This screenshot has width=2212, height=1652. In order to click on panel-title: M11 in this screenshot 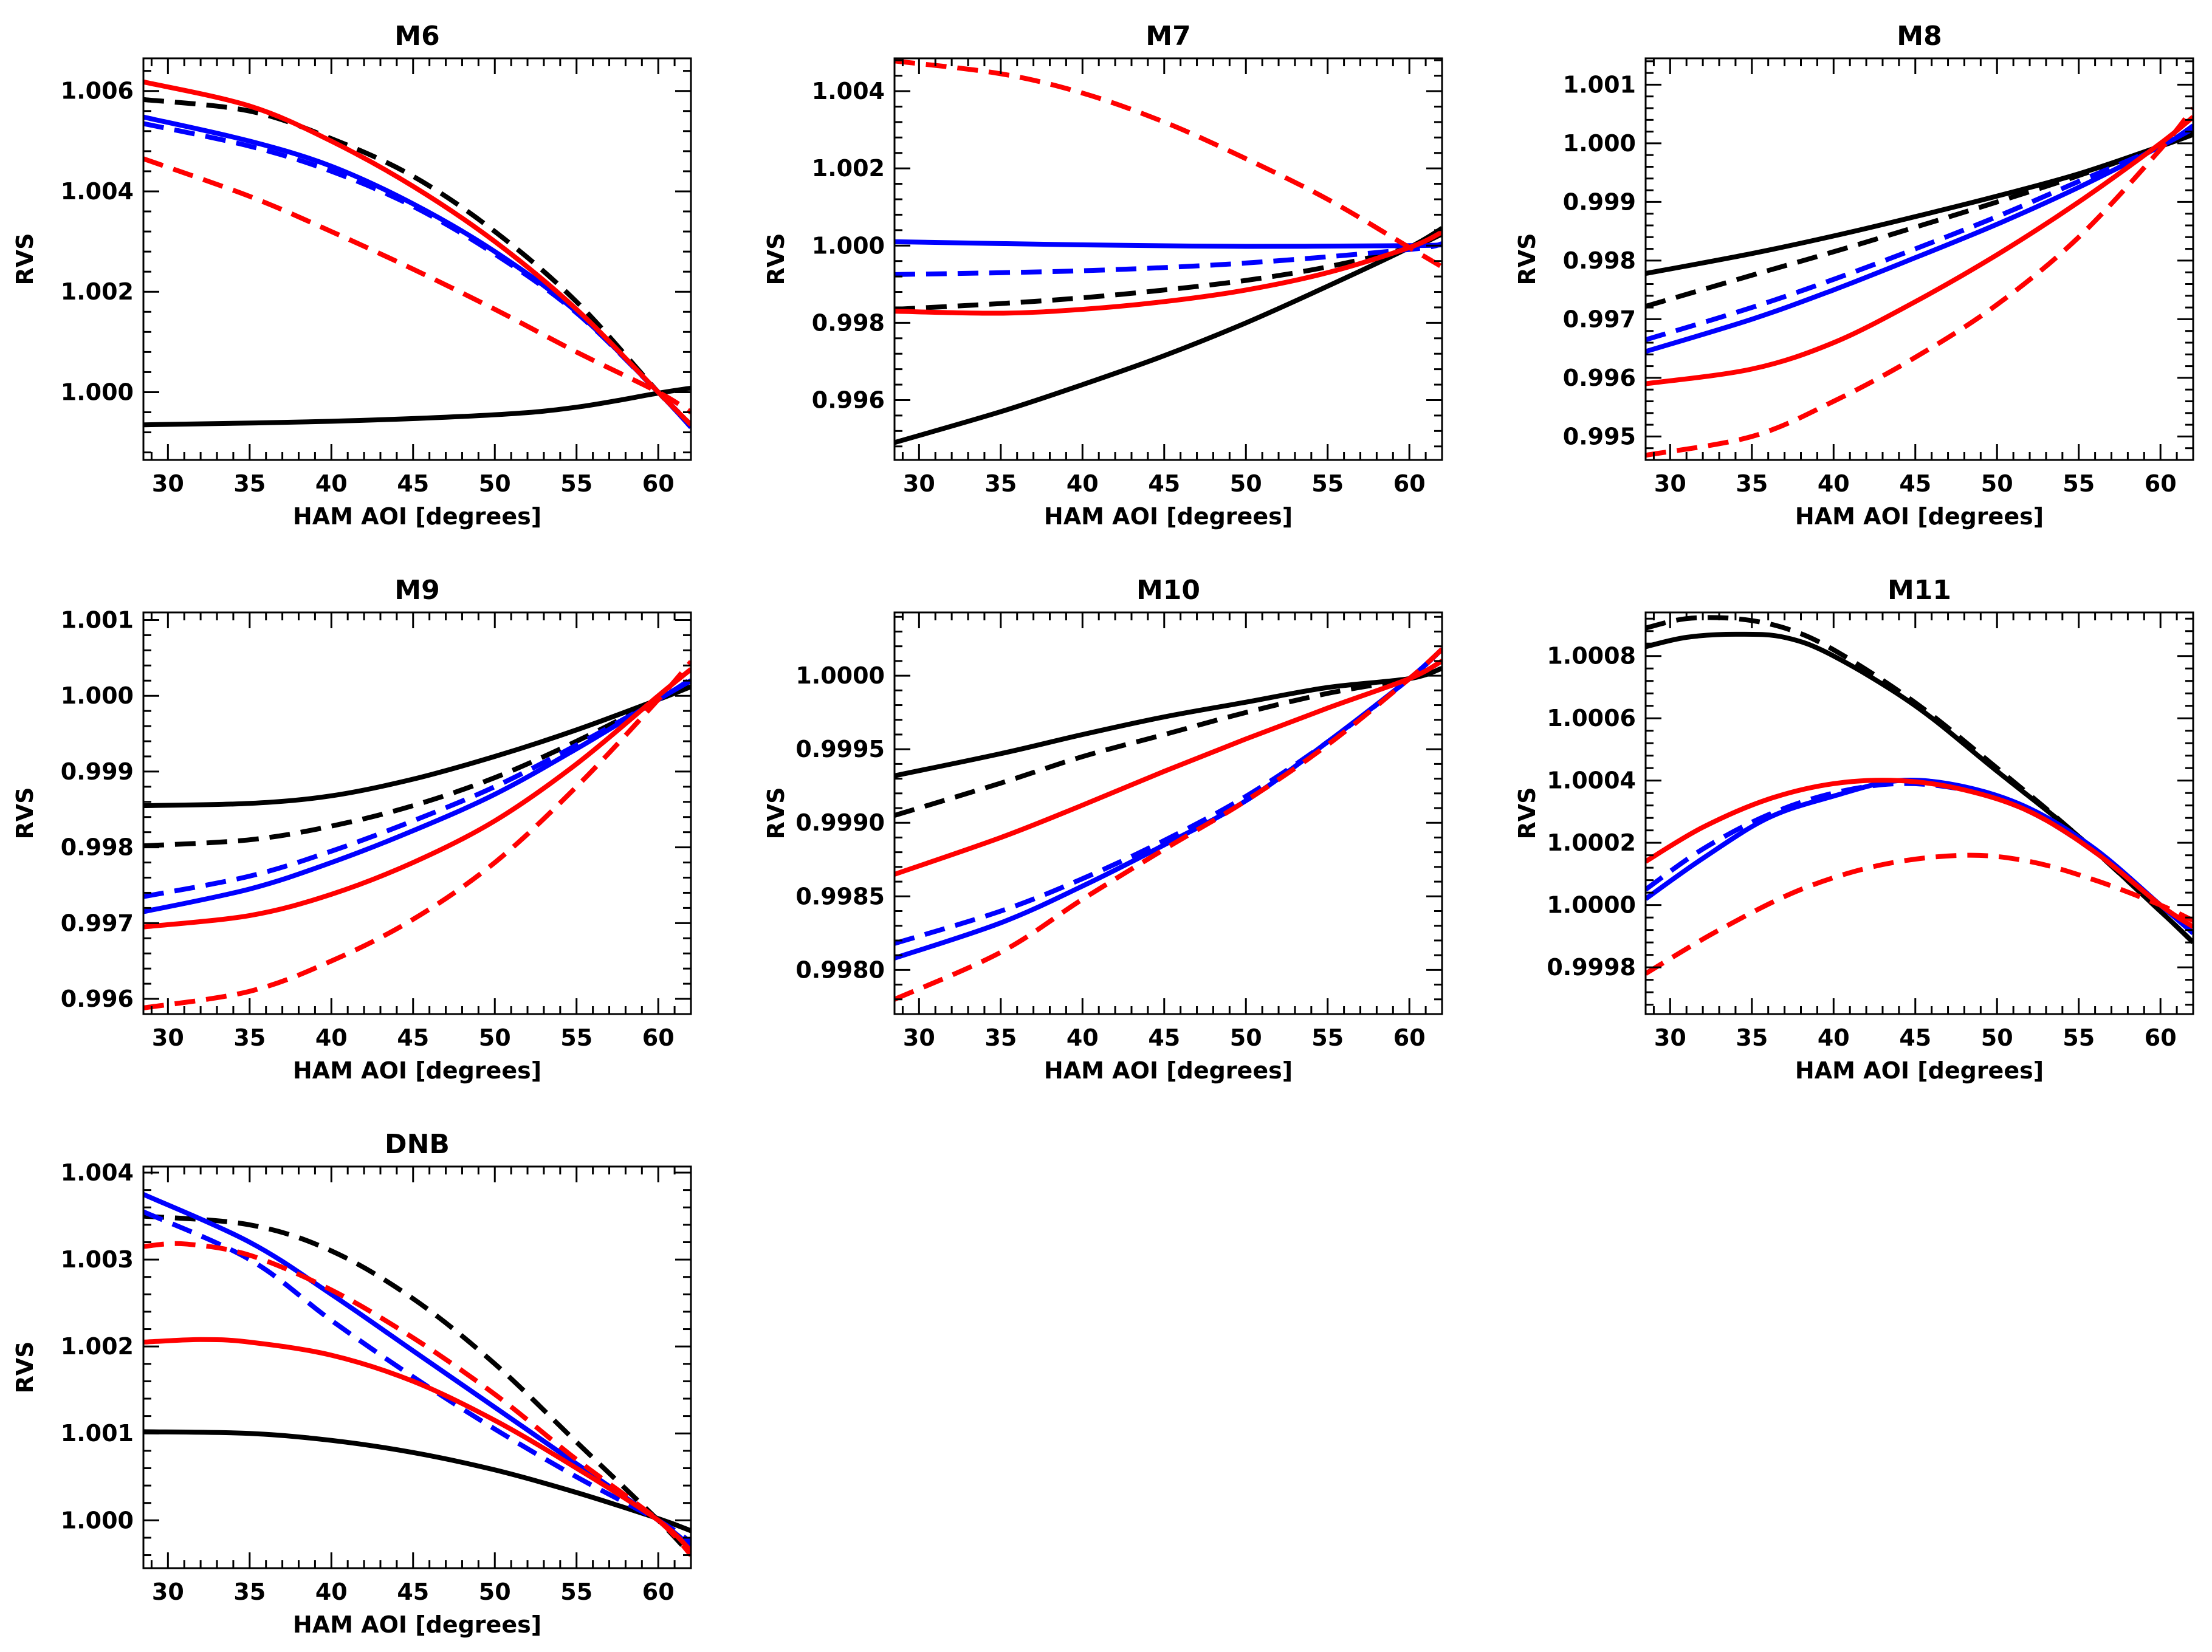, I will do `click(1919, 590)`.